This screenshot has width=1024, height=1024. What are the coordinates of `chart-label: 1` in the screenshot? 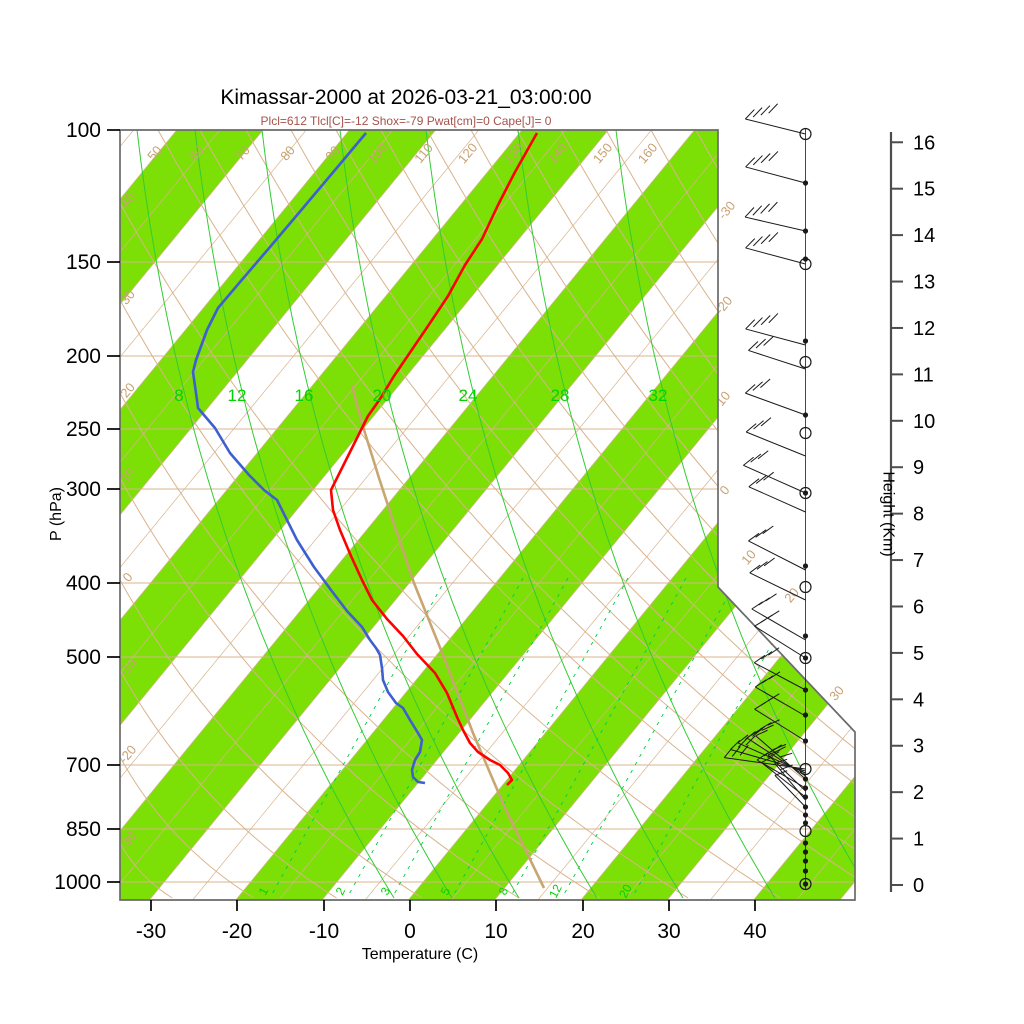 It's located at (918, 840).